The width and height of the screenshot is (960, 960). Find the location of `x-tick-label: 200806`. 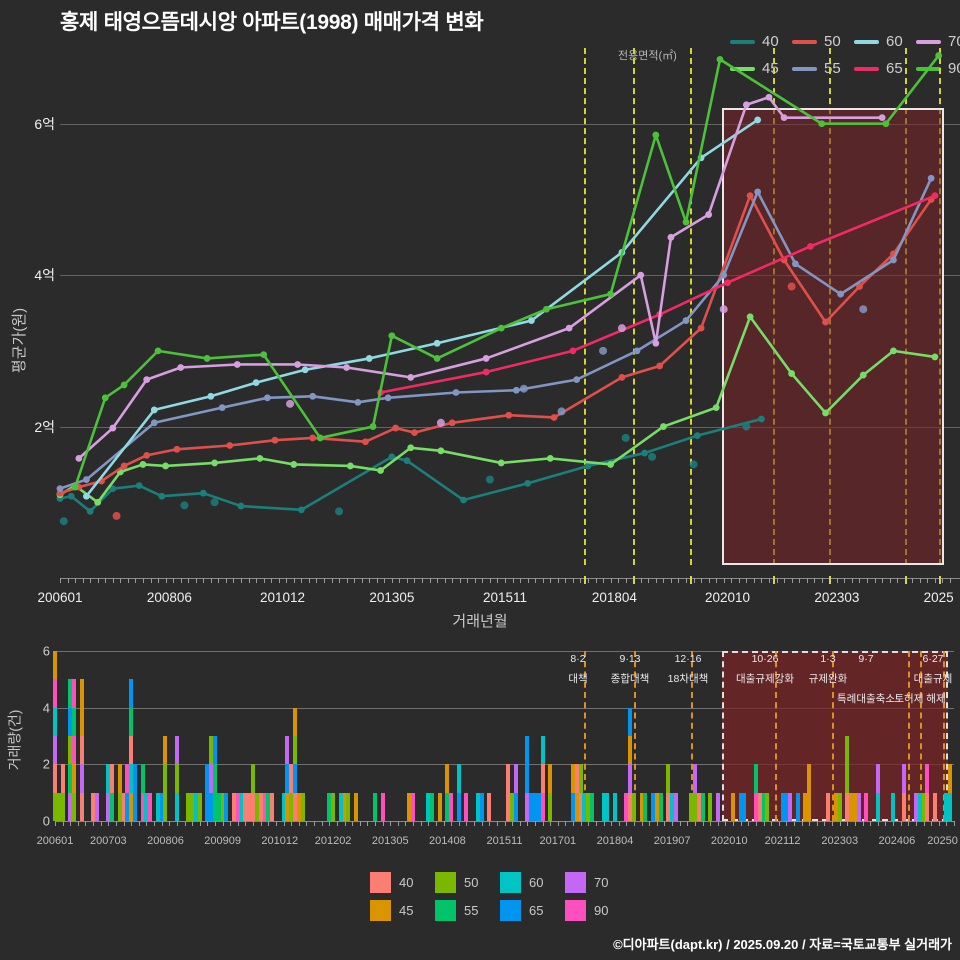

x-tick-label: 200806 is located at coordinates (169, 597).